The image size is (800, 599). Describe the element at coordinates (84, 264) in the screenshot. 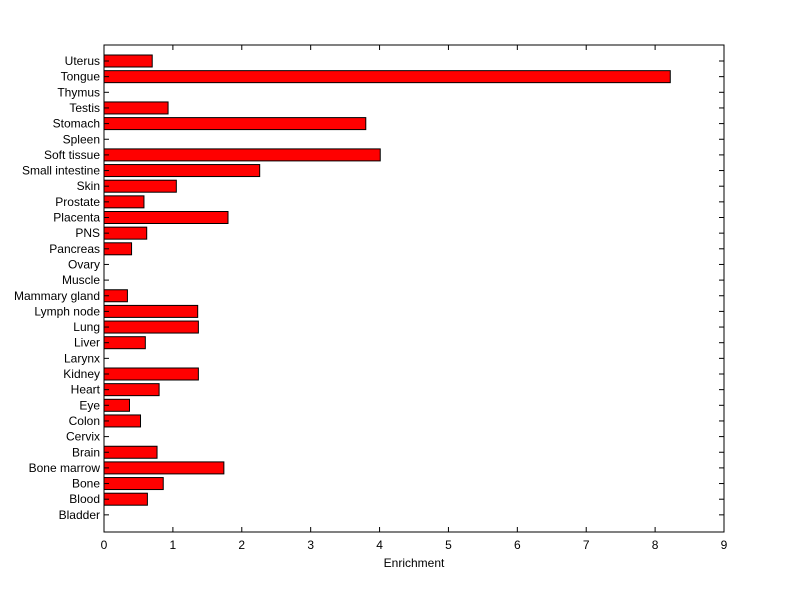

I see `y-tick-label: Ovary` at that location.